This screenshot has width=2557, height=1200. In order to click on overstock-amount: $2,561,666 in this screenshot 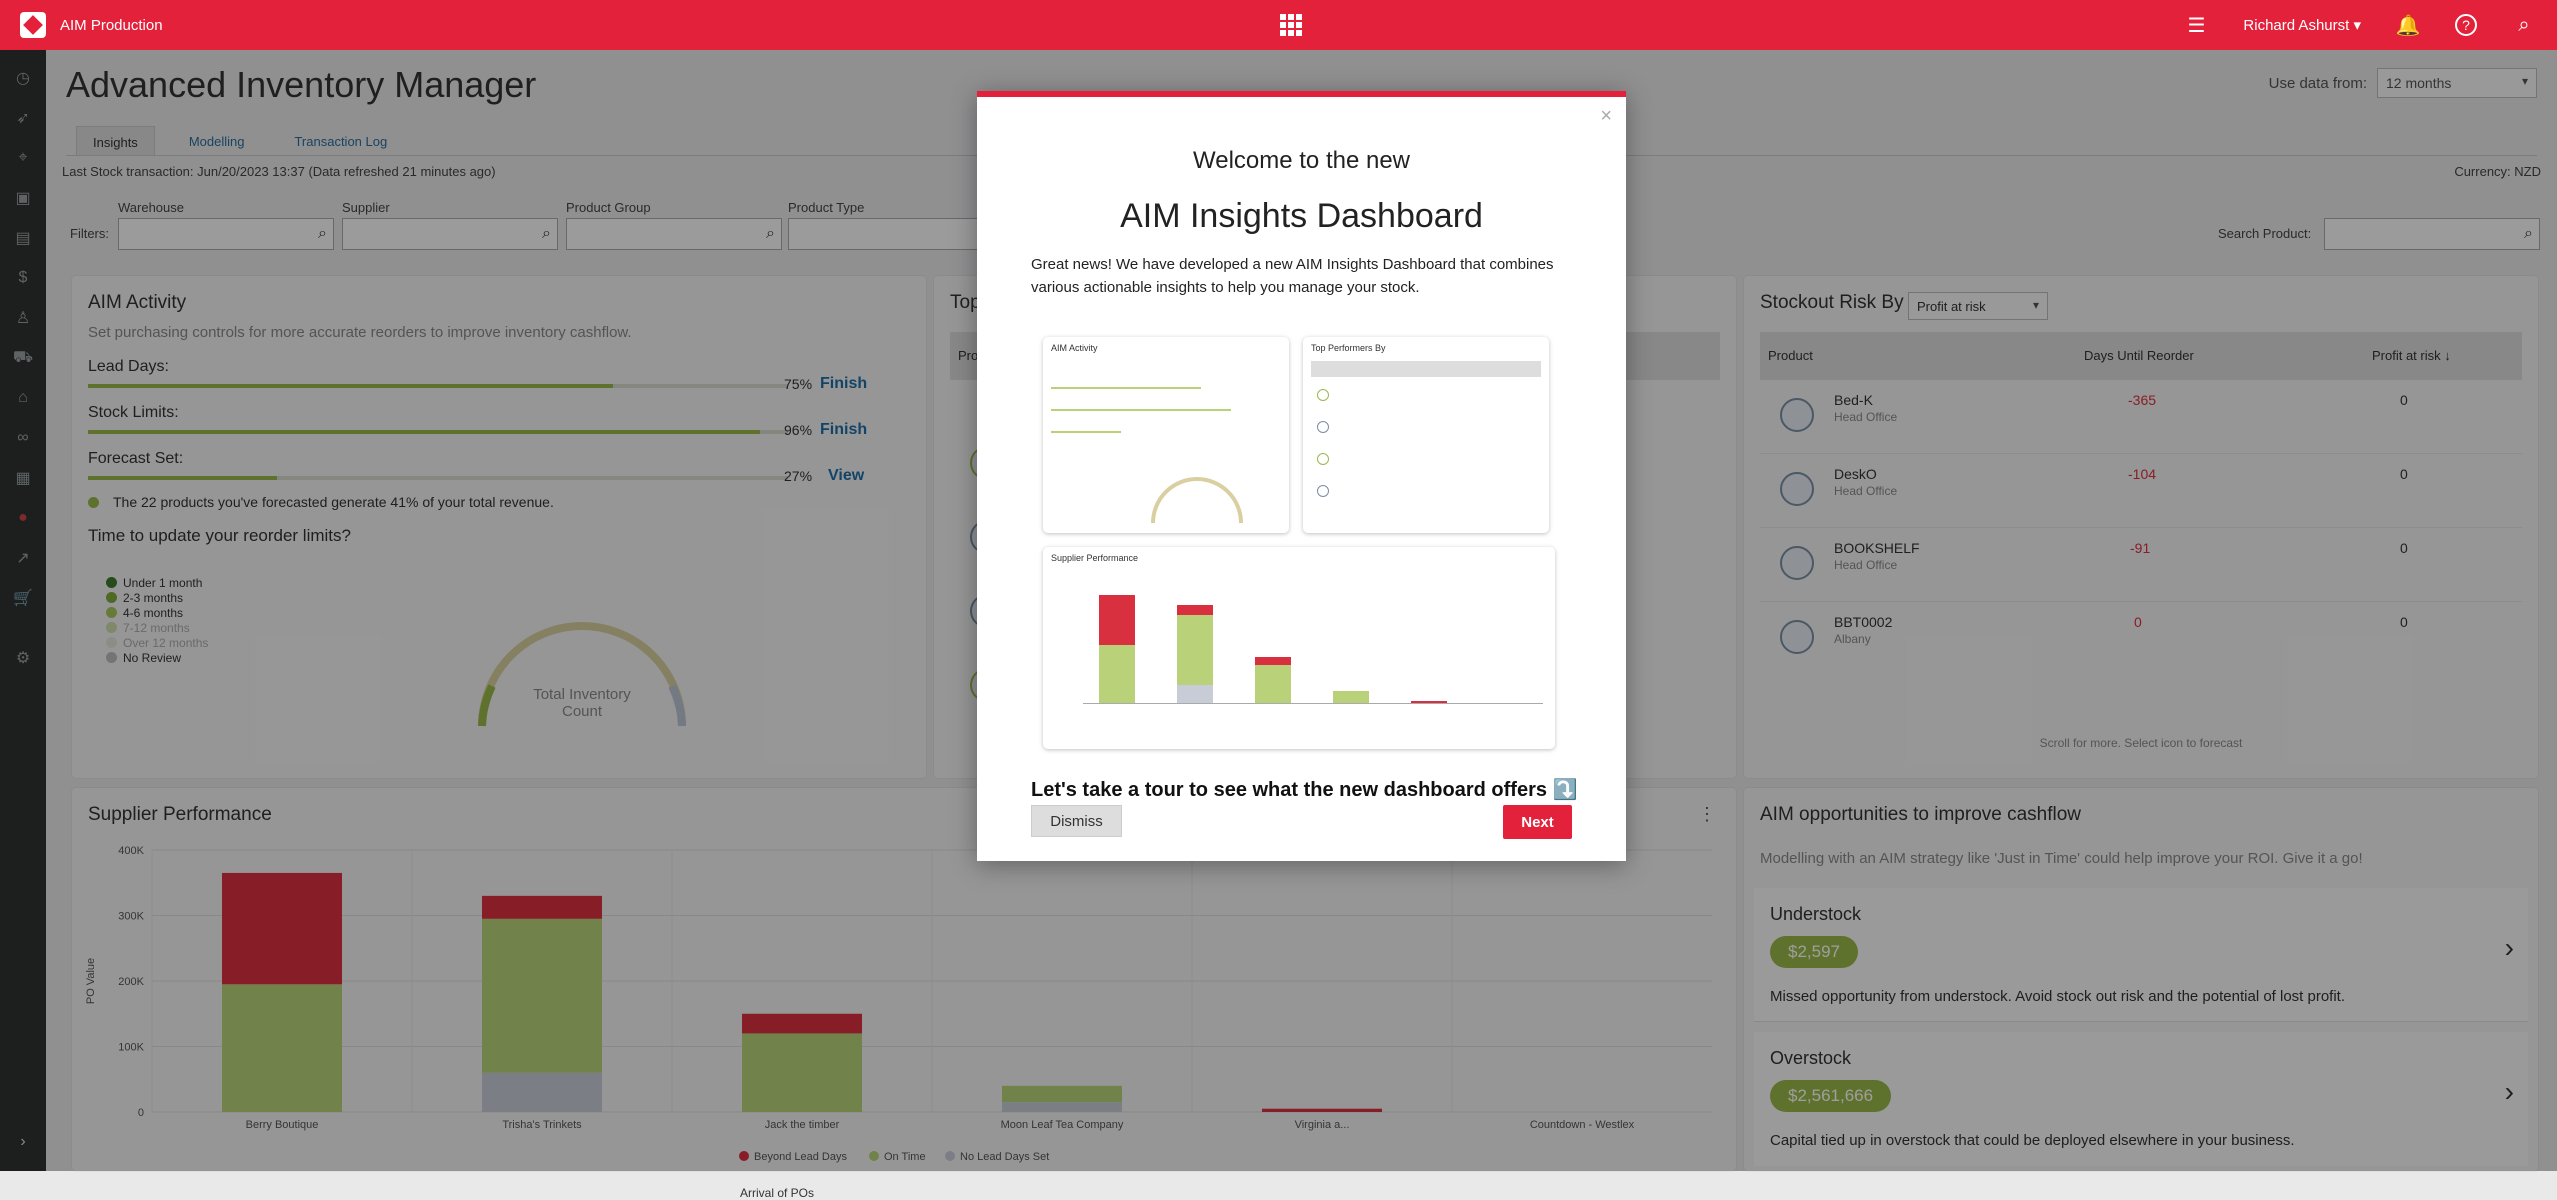, I will do `click(1831, 1096)`.